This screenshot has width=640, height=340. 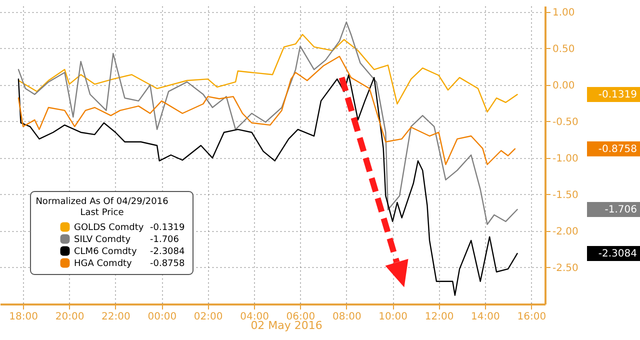 I want to click on x-tick-label: 10:00, so click(x=393, y=317).